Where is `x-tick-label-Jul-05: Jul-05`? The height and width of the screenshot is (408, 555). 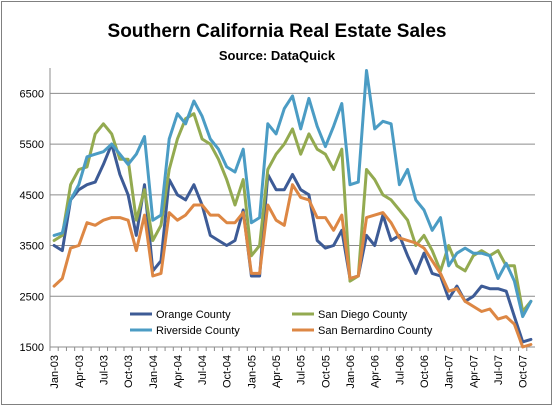
x-tick-label-Jul-05: Jul-05 is located at coordinates (302, 370).